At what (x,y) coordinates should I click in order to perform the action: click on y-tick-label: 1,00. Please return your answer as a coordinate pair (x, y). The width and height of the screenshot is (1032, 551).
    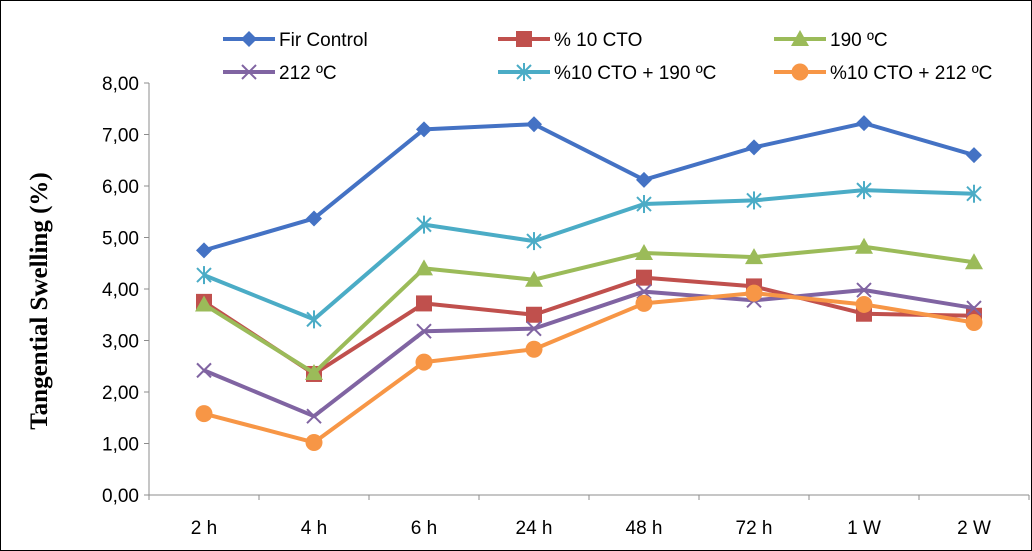
    Looking at the image, I should click on (120, 445).